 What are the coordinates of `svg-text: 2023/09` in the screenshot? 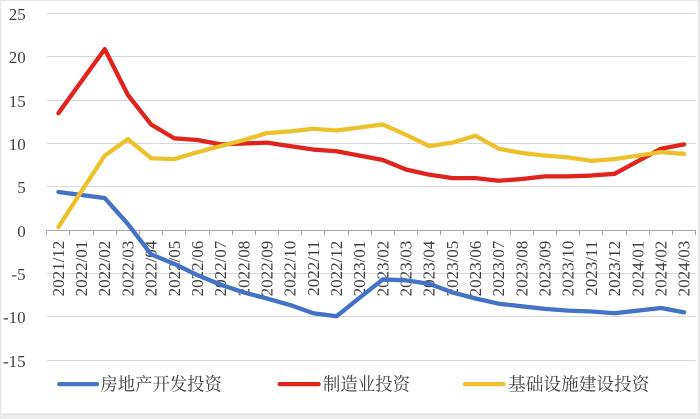 It's located at (545, 269).